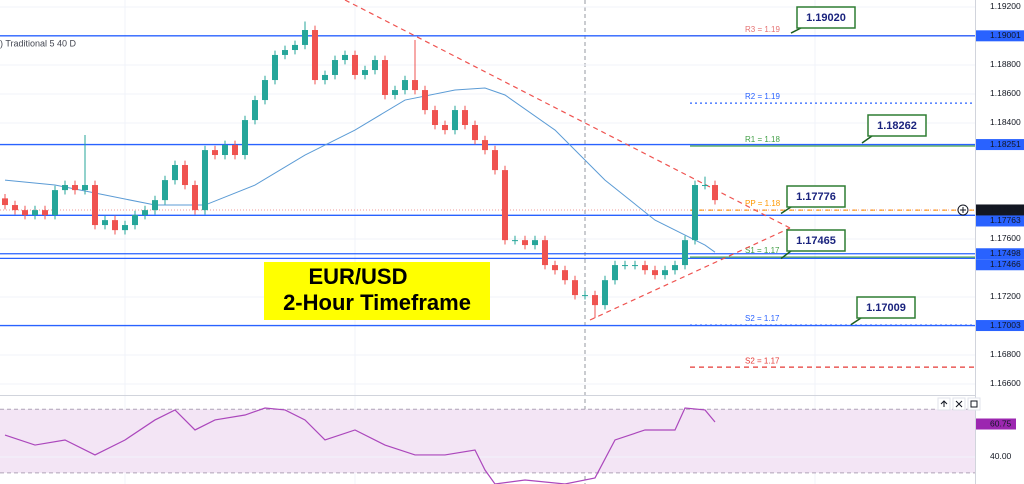 Image resolution: width=1024 pixels, height=484 pixels. What do you see at coordinates (1005, 209) in the screenshot?
I see `price-box-label: 1.17800` at bounding box center [1005, 209].